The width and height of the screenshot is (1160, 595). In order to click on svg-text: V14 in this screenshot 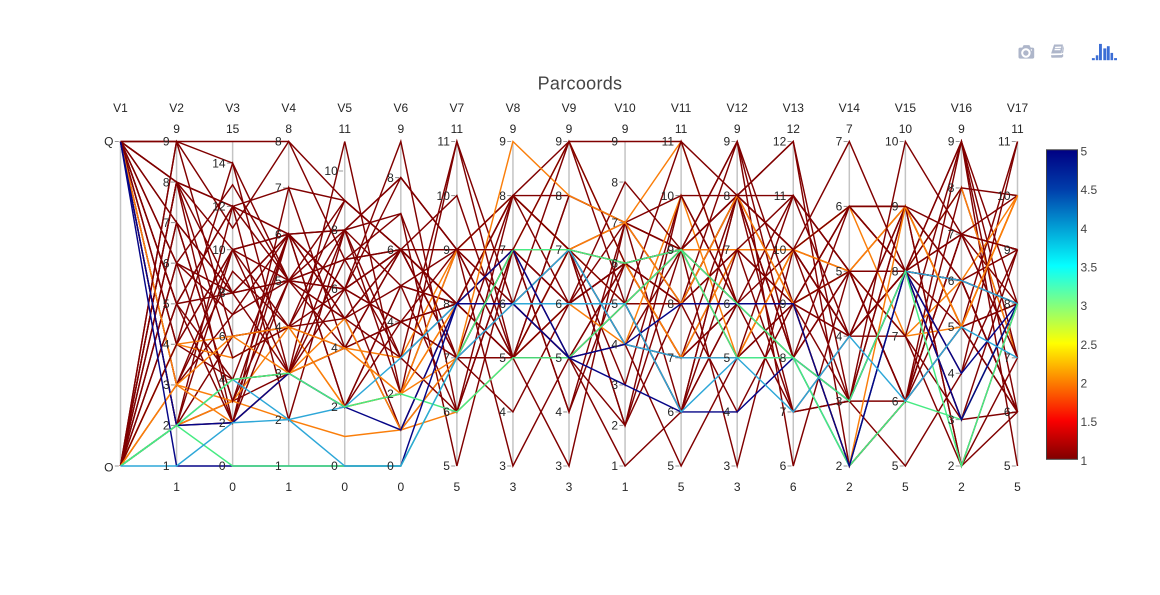, I will do `click(850, 108)`.